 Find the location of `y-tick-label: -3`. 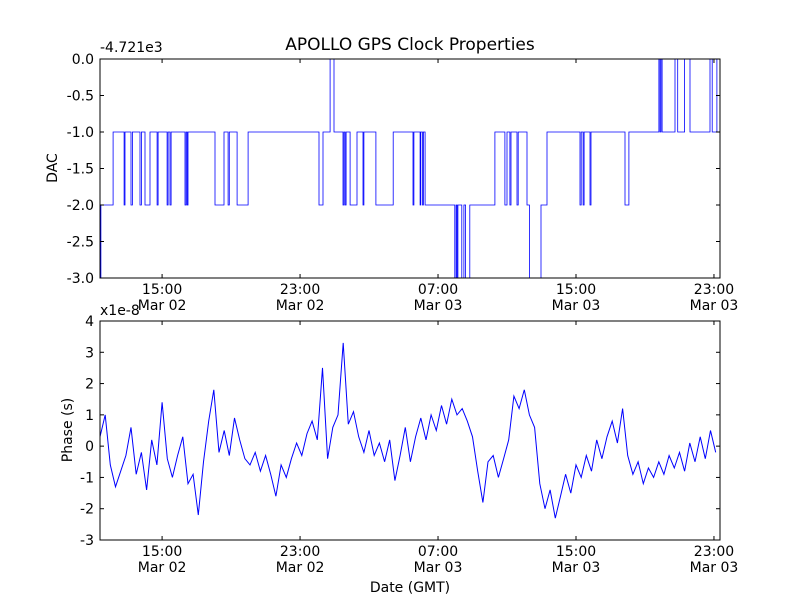

y-tick-label: -3 is located at coordinates (87, 541).